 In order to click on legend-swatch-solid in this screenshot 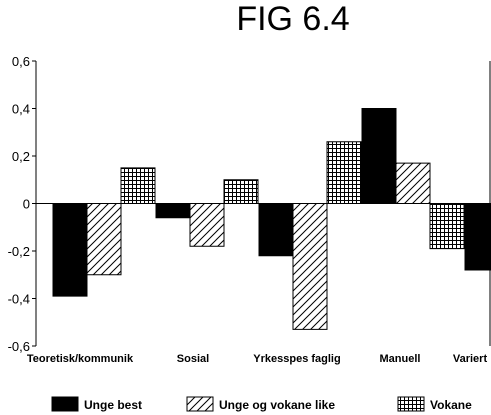, I will do `click(65, 404)`.